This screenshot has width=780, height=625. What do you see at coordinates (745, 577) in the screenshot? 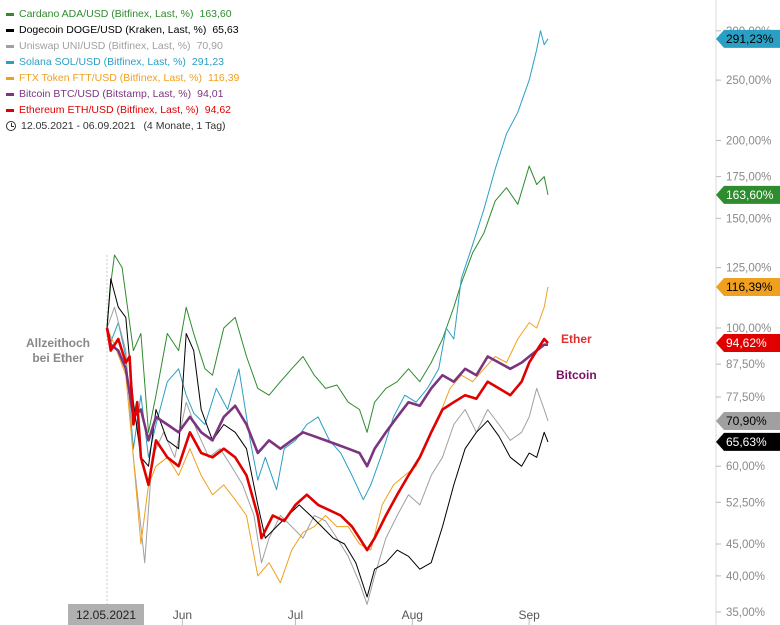
I see `y-tick-label: 40,00%` at bounding box center [745, 577].